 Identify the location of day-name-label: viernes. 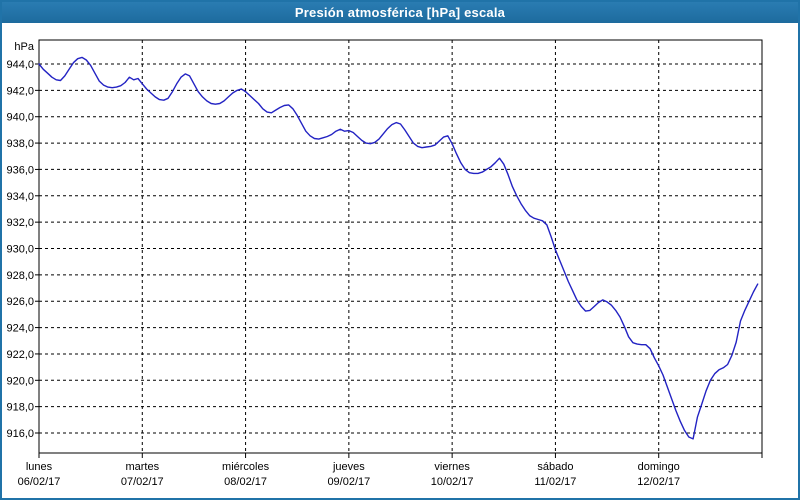
(452, 467).